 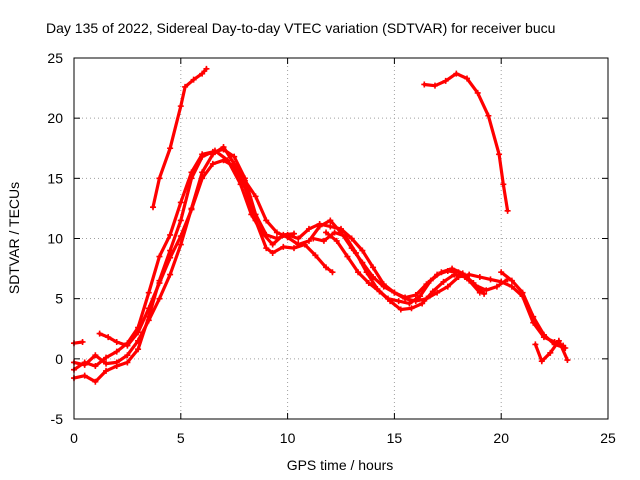 I want to click on y-tick-label: 5, so click(x=59, y=299).